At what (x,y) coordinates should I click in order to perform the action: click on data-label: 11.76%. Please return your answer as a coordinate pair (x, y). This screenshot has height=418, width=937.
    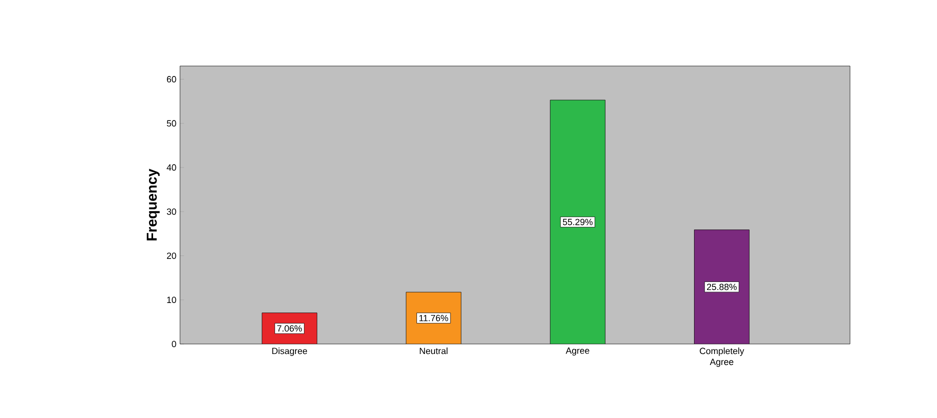
    Looking at the image, I should click on (433, 318).